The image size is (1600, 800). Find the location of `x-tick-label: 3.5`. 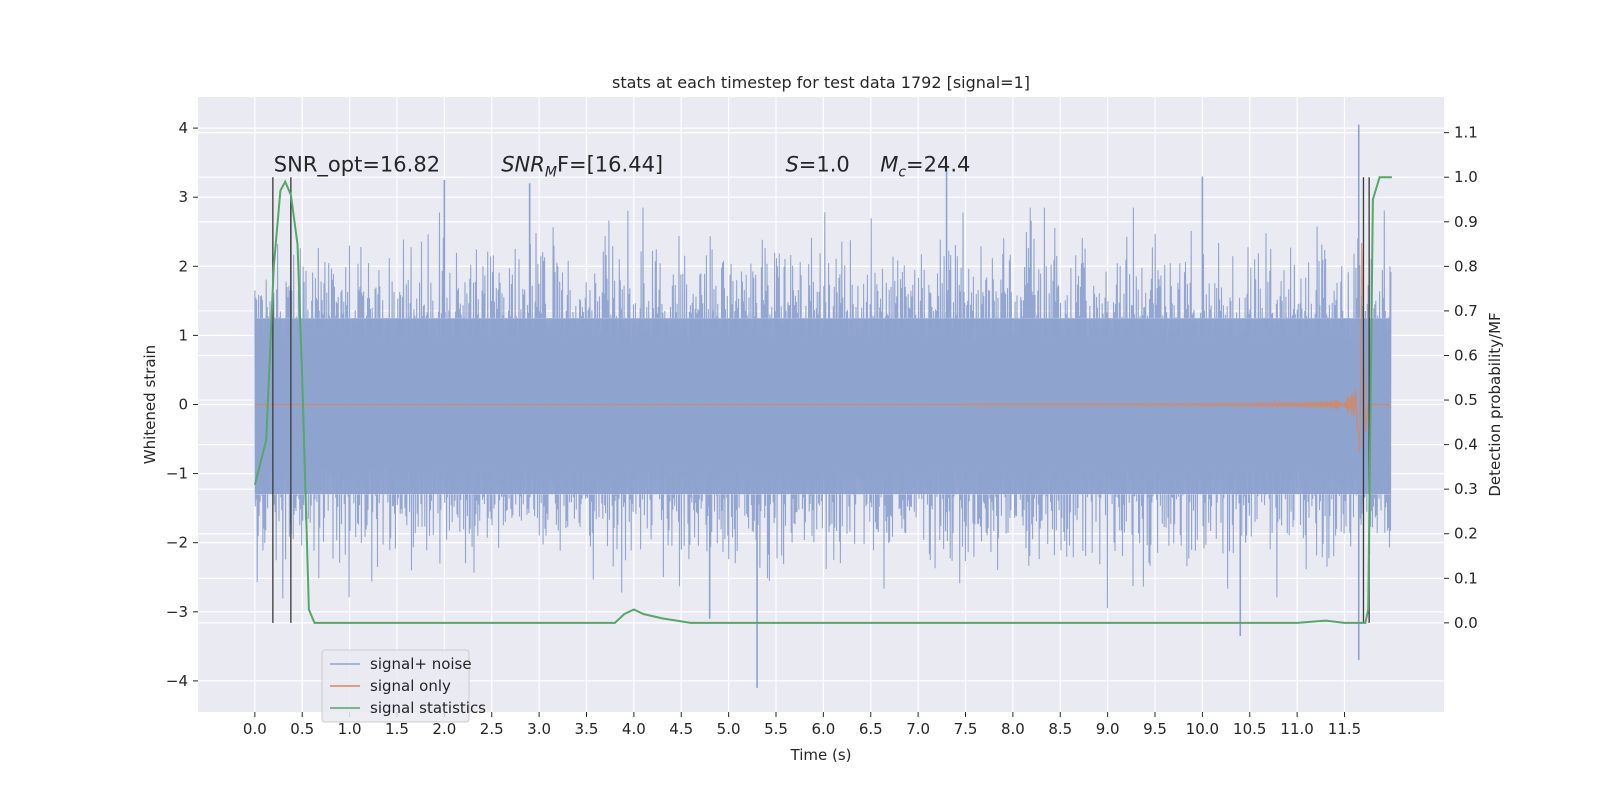

x-tick-label: 3.5 is located at coordinates (587, 729).